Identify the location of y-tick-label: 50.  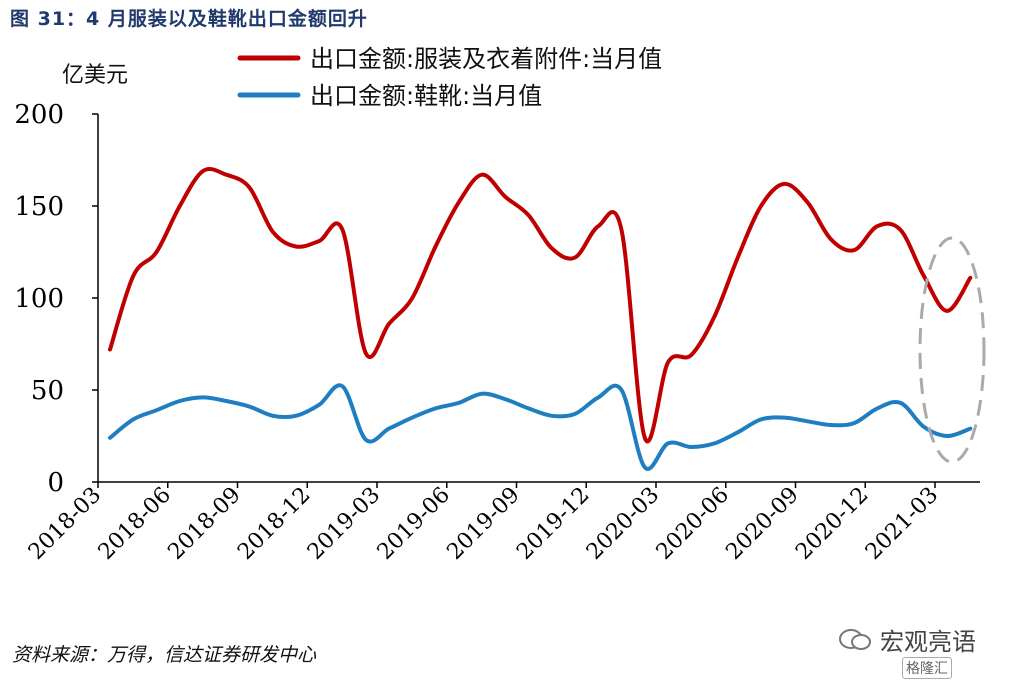
(47, 391).